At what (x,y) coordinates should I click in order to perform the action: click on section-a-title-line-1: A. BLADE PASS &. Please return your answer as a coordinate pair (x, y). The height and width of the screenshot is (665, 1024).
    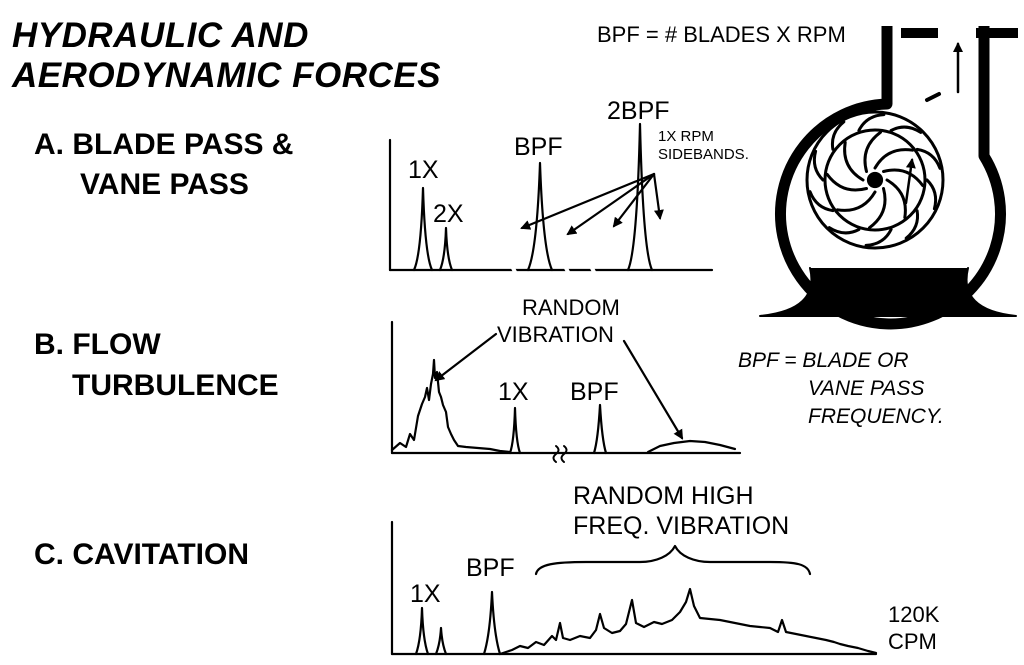
    Looking at the image, I should click on (164, 144).